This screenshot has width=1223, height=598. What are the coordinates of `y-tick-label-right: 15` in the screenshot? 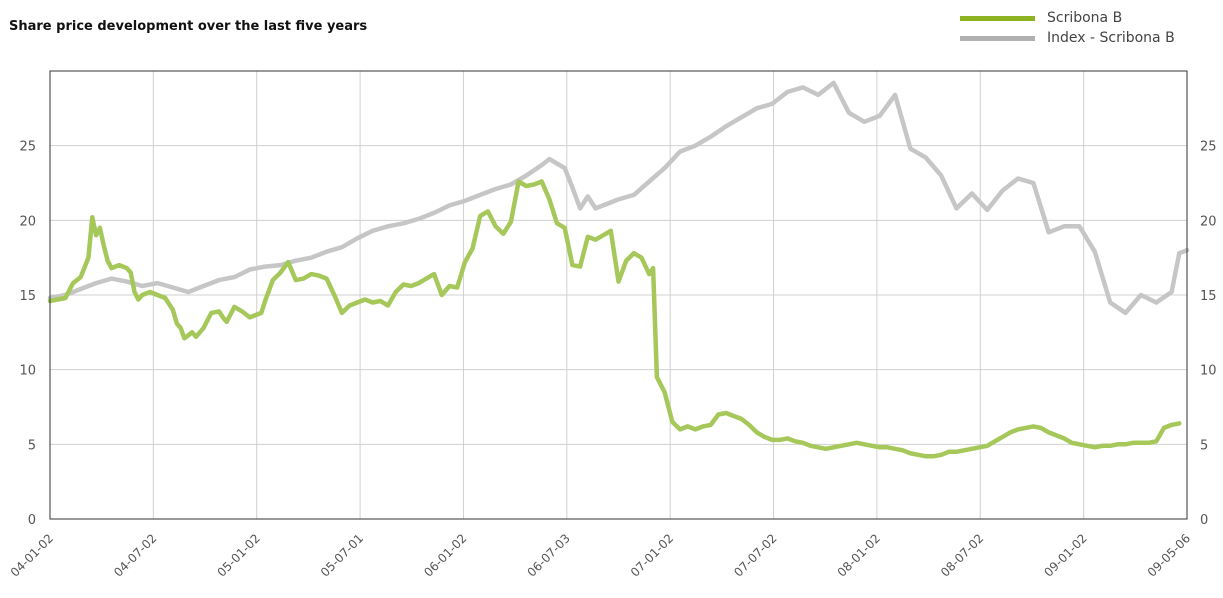 It's located at (1208, 296).